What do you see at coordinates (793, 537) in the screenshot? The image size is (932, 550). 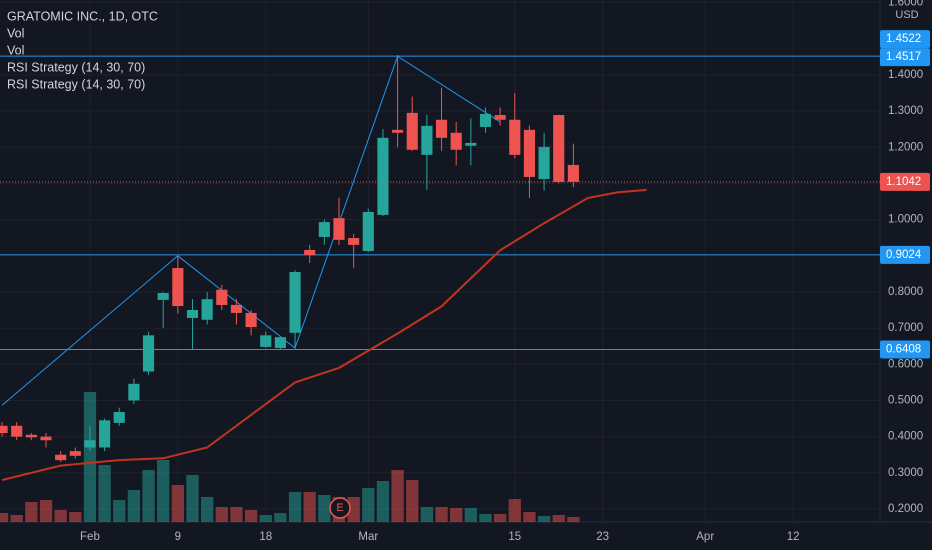 I see `x-tick-label: 12` at bounding box center [793, 537].